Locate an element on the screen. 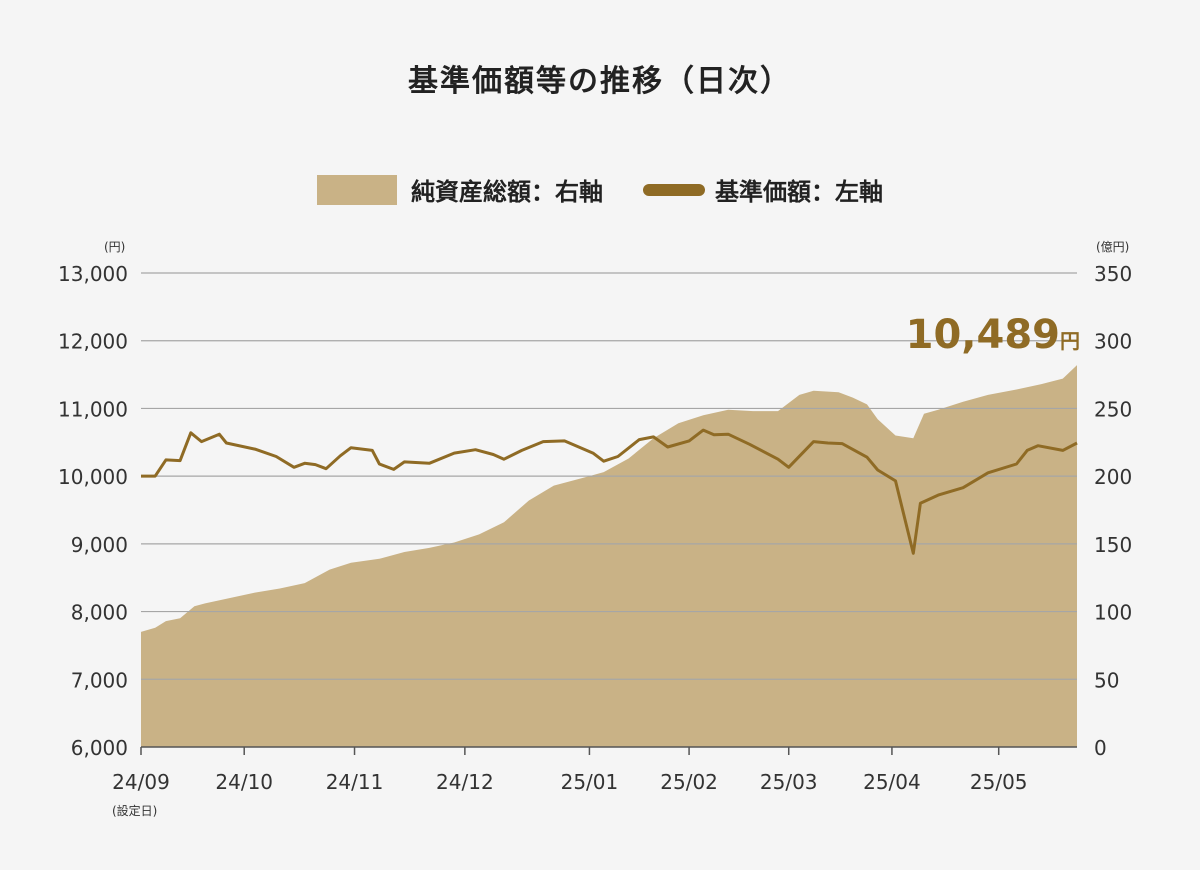 The height and width of the screenshot is (870, 1200). x-tick-label: 25/04 is located at coordinates (892, 782).